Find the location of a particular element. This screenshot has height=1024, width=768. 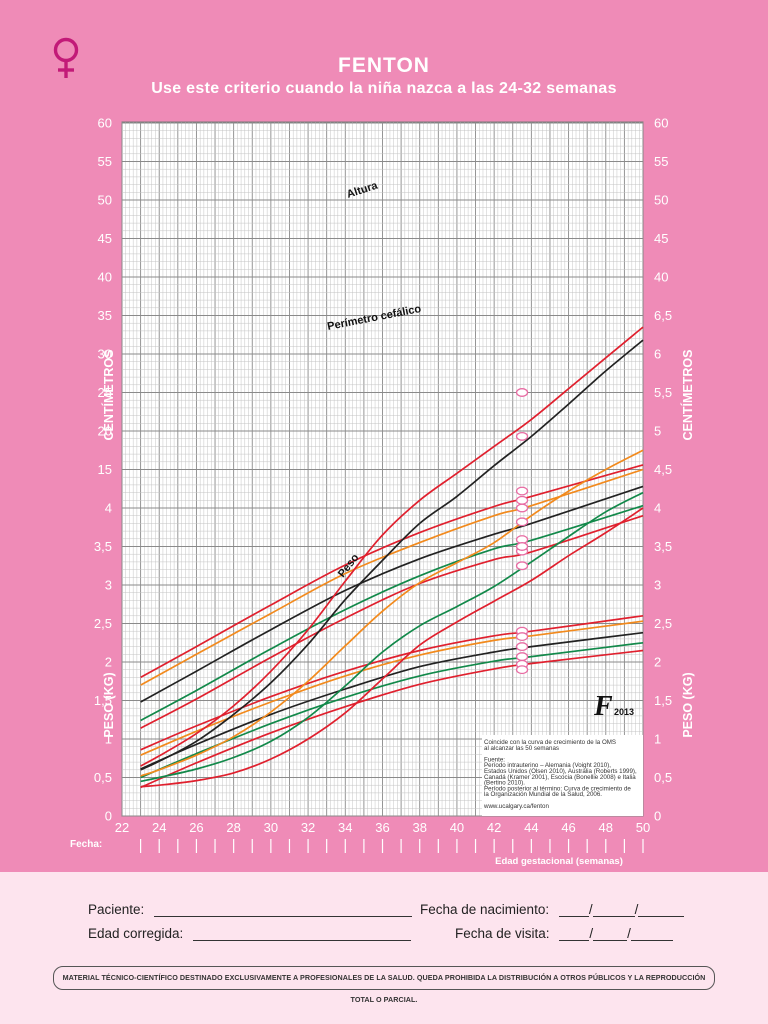

x-tick-label: 30 is located at coordinates (271, 827).